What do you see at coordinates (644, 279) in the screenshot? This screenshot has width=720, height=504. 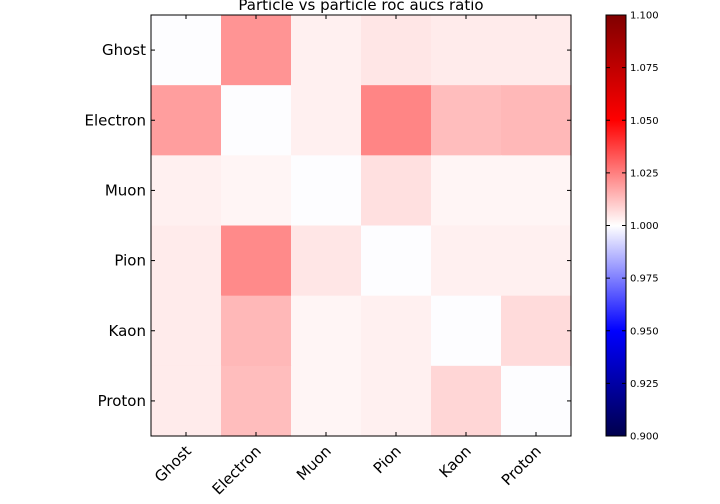 I see `colorbar-tick-label: 0.975` at bounding box center [644, 279].